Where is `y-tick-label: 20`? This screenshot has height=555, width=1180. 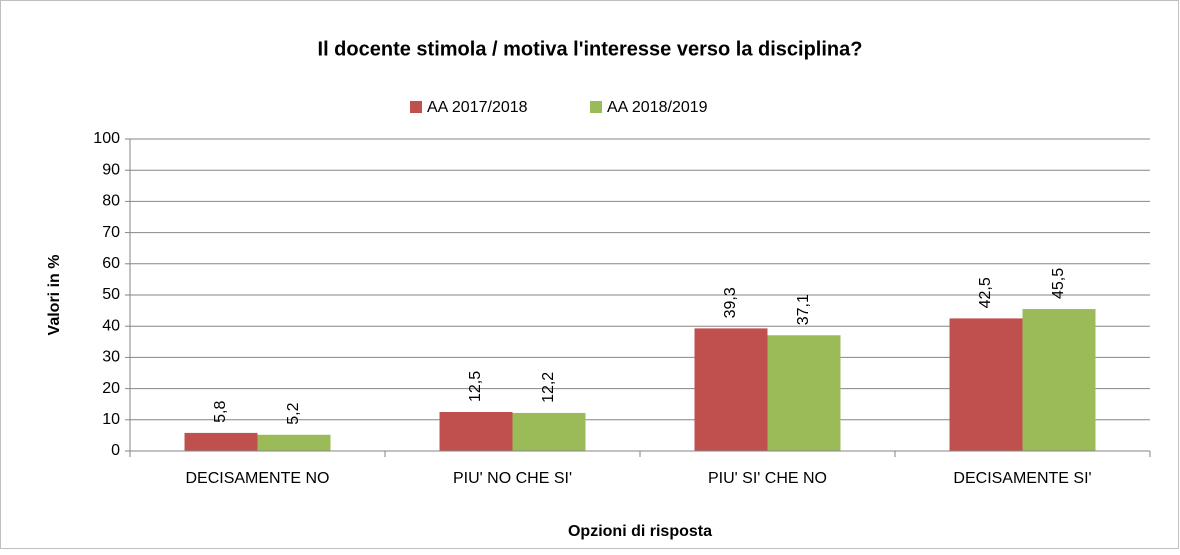 y-tick-label: 20 is located at coordinates (111, 388).